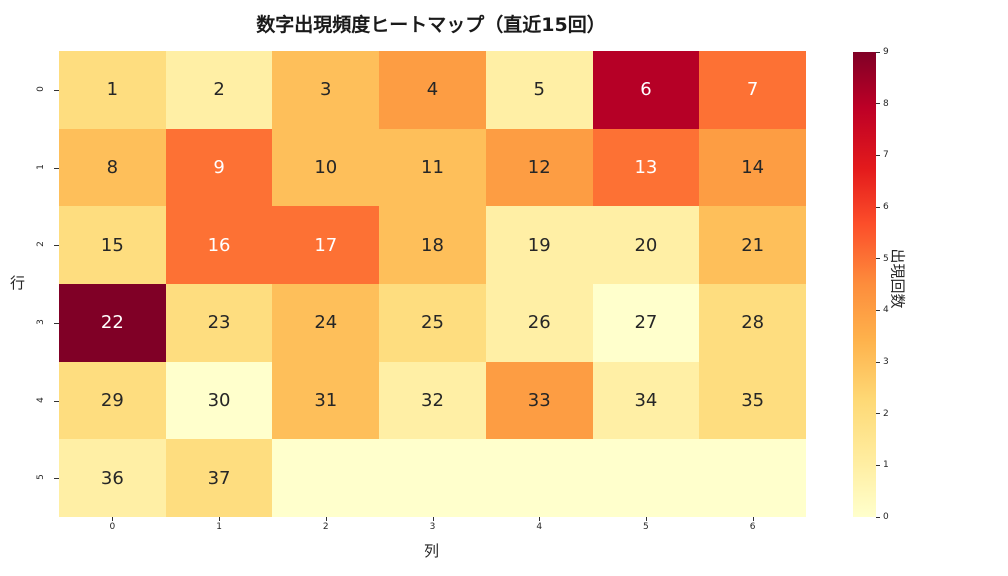  Describe the element at coordinates (882, 414) in the screenshot. I see `colorbar-tick: 2` at that location.